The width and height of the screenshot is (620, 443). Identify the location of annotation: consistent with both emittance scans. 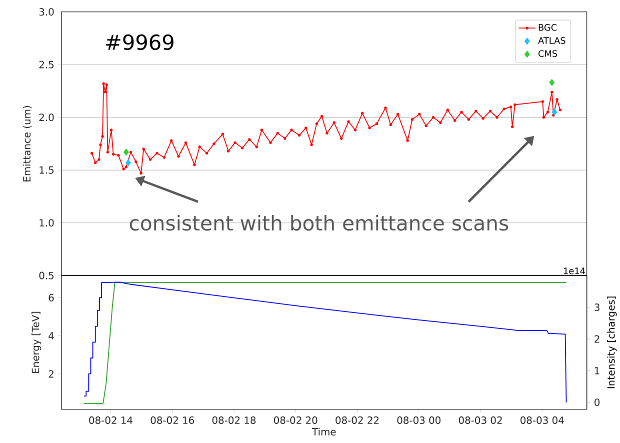
(319, 222).